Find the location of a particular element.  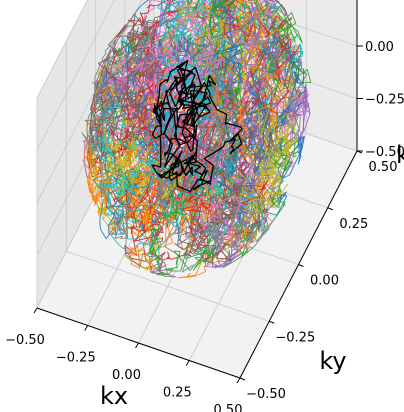

x-tick-label: −0.50 is located at coordinates (25, 340).